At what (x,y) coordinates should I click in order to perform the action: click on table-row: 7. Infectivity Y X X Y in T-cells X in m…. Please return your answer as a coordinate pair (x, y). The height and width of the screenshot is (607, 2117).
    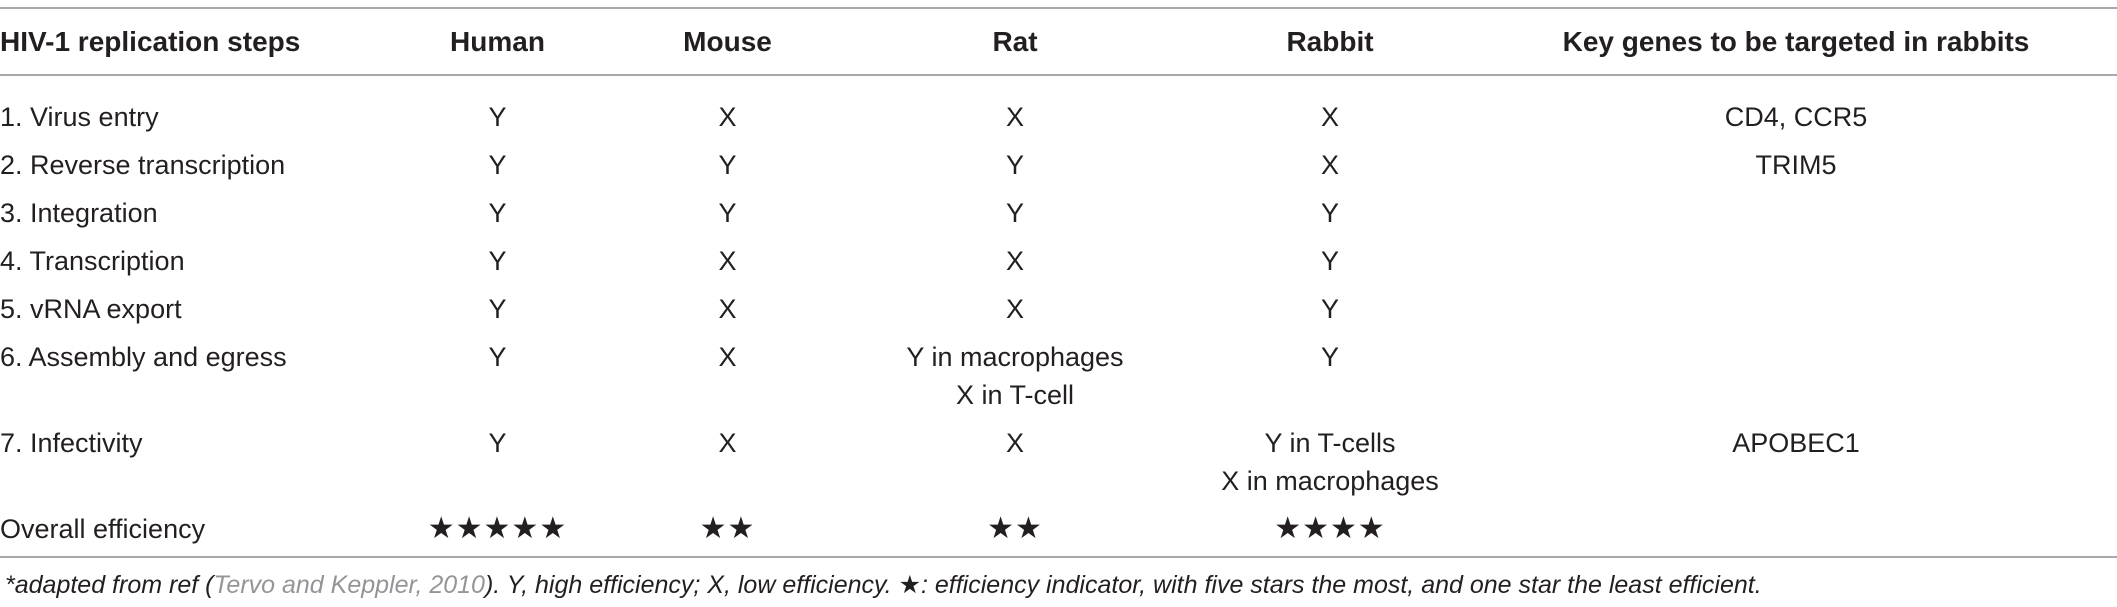
    Looking at the image, I should click on (1058, 457).